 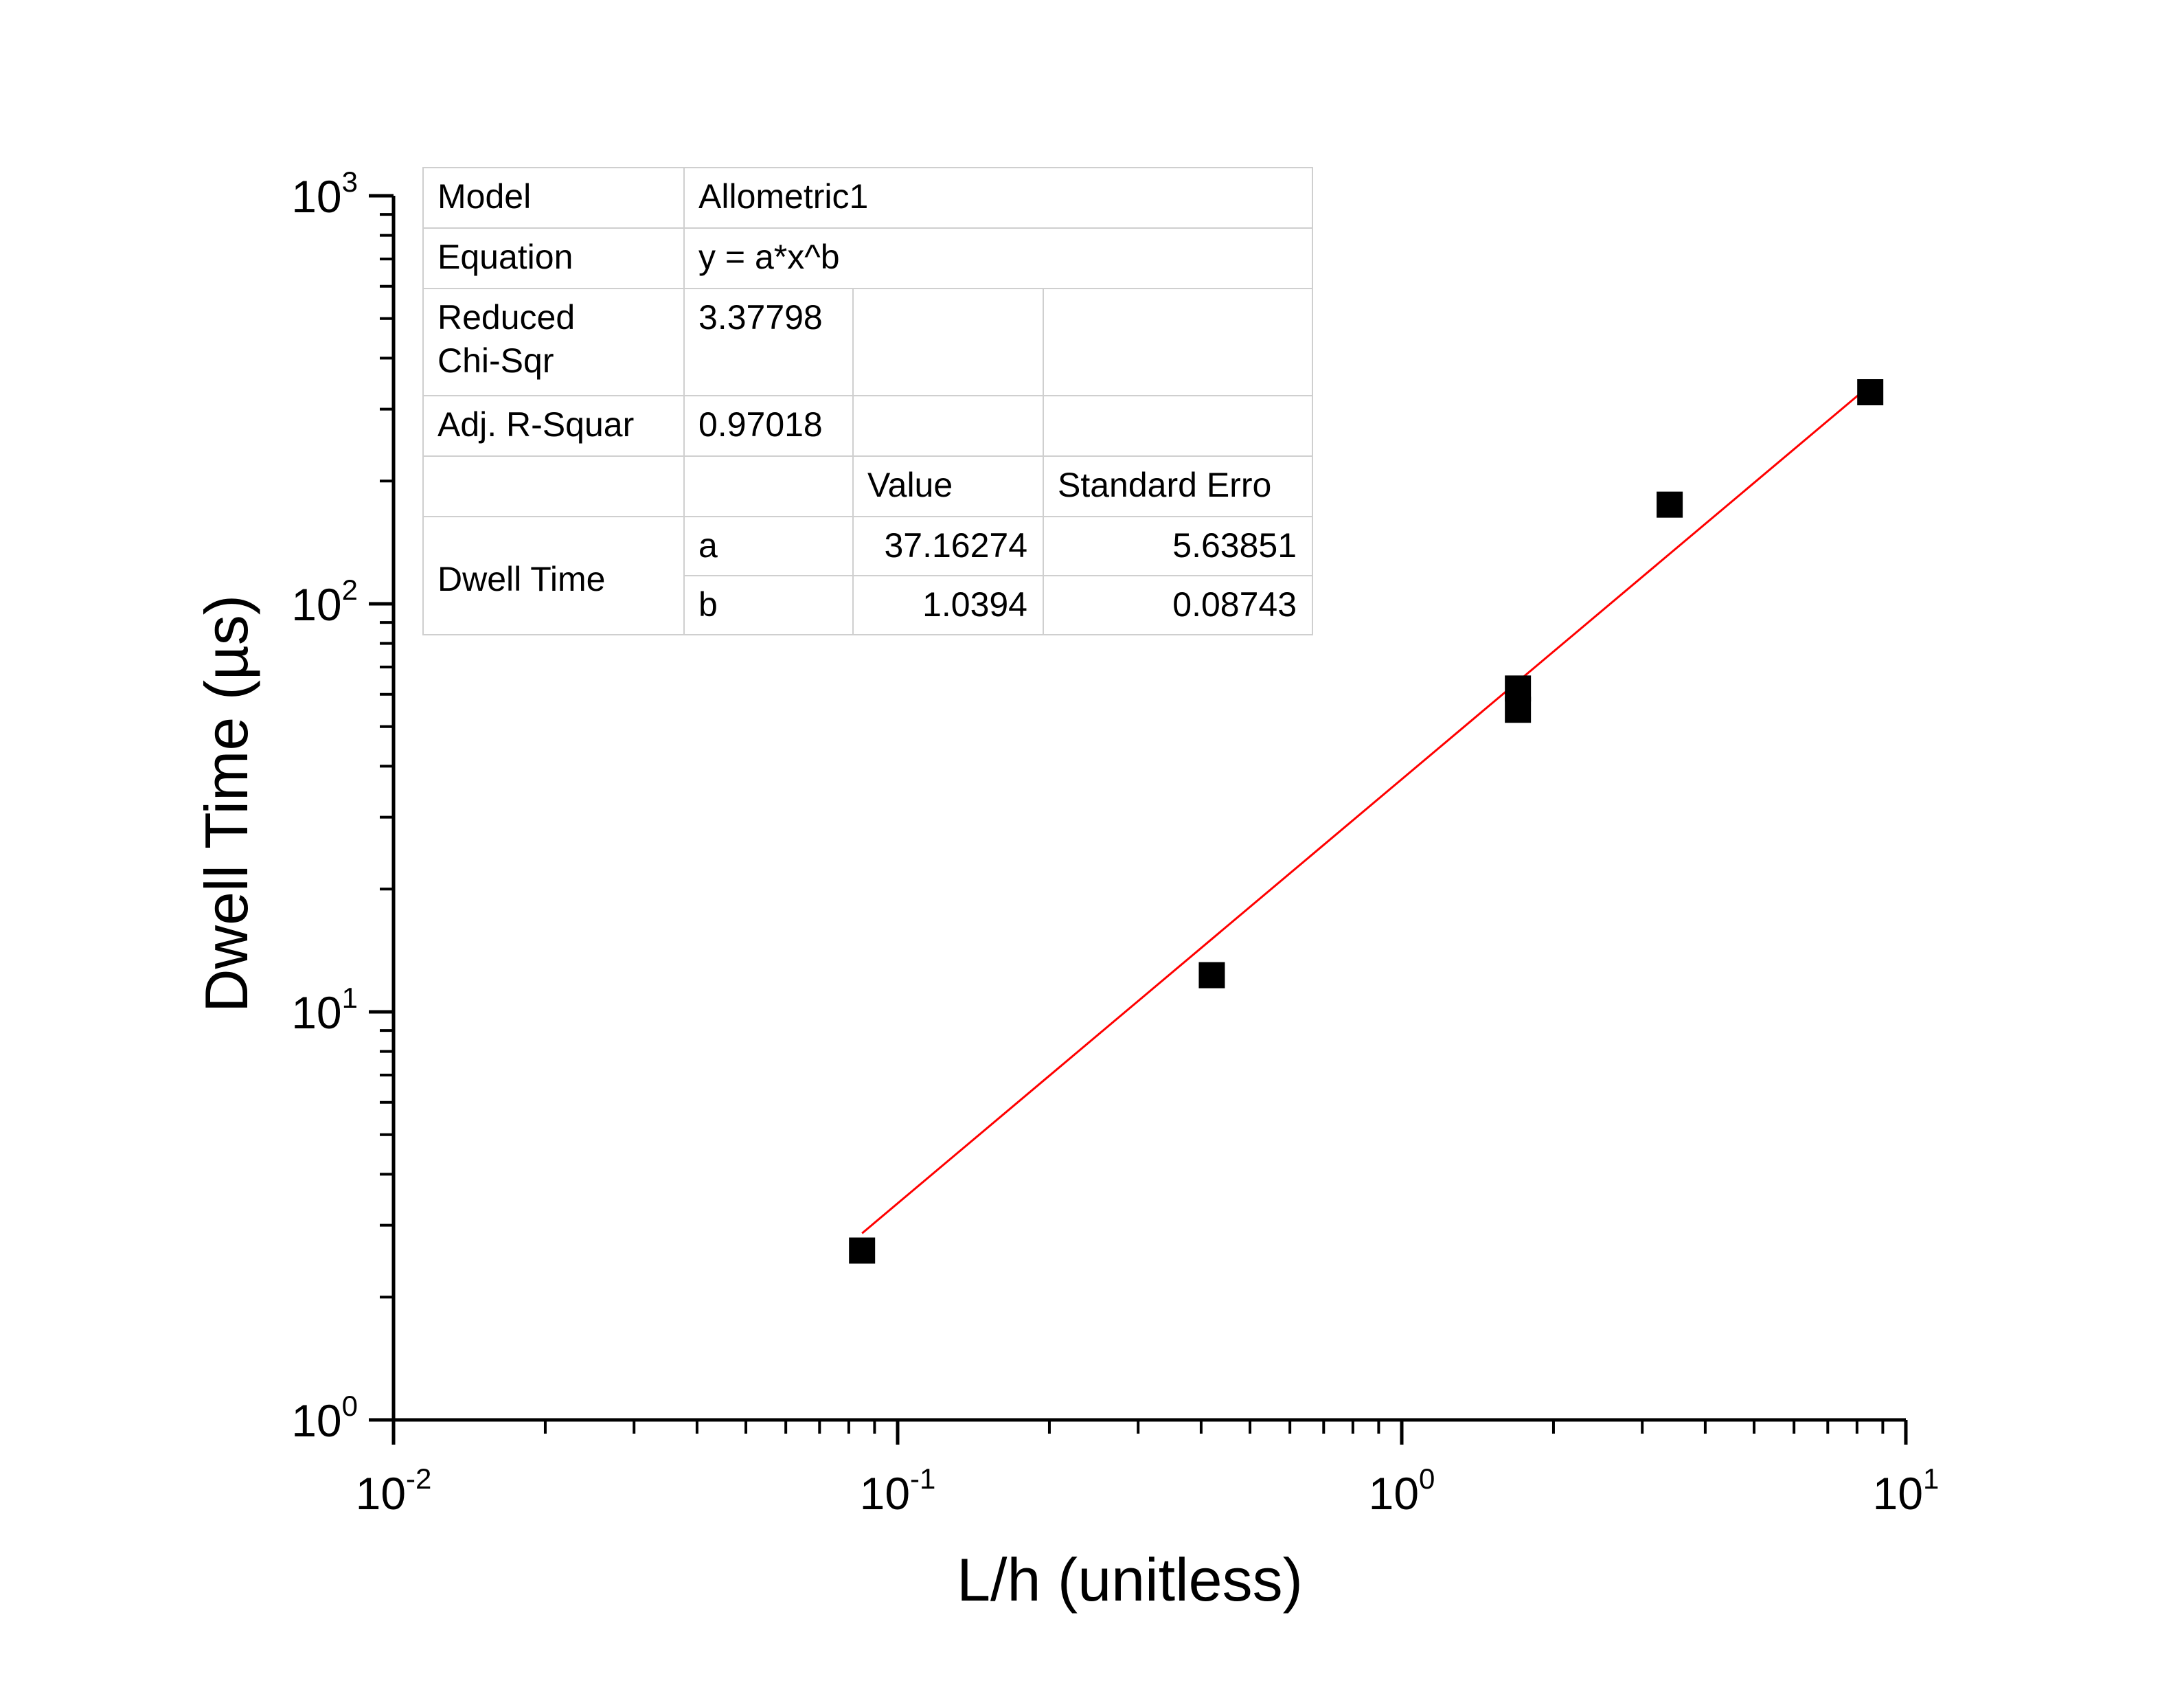 What do you see at coordinates (1427, 1478) in the screenshot?
I see `x-tick-label-exponent: 0` at bounding box center [1427, 1478].